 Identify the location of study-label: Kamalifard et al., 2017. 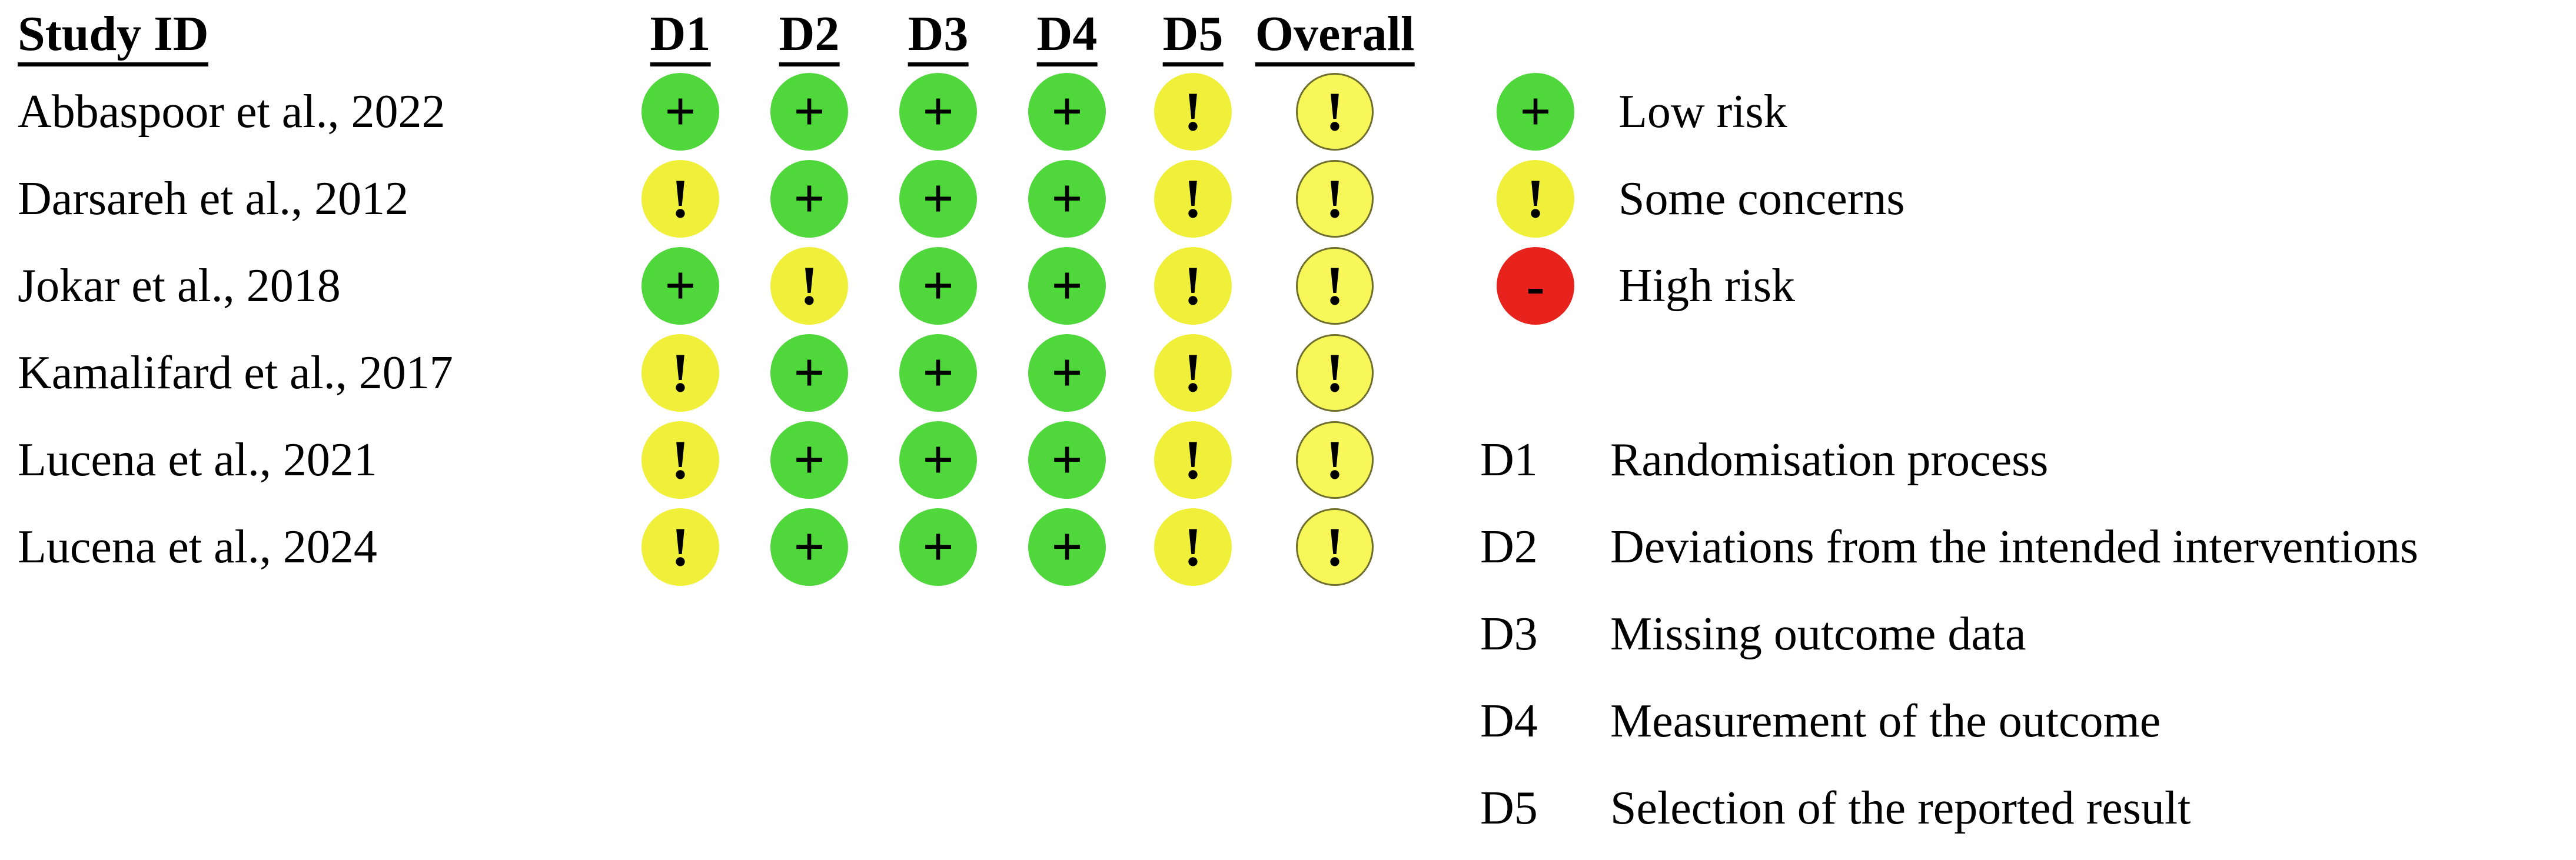
(235, 373).